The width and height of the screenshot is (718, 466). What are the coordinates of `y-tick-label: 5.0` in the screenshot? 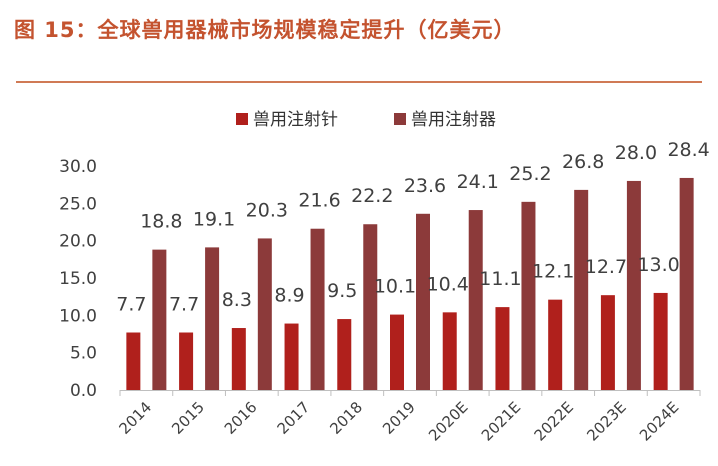 It's located at (83, 354).